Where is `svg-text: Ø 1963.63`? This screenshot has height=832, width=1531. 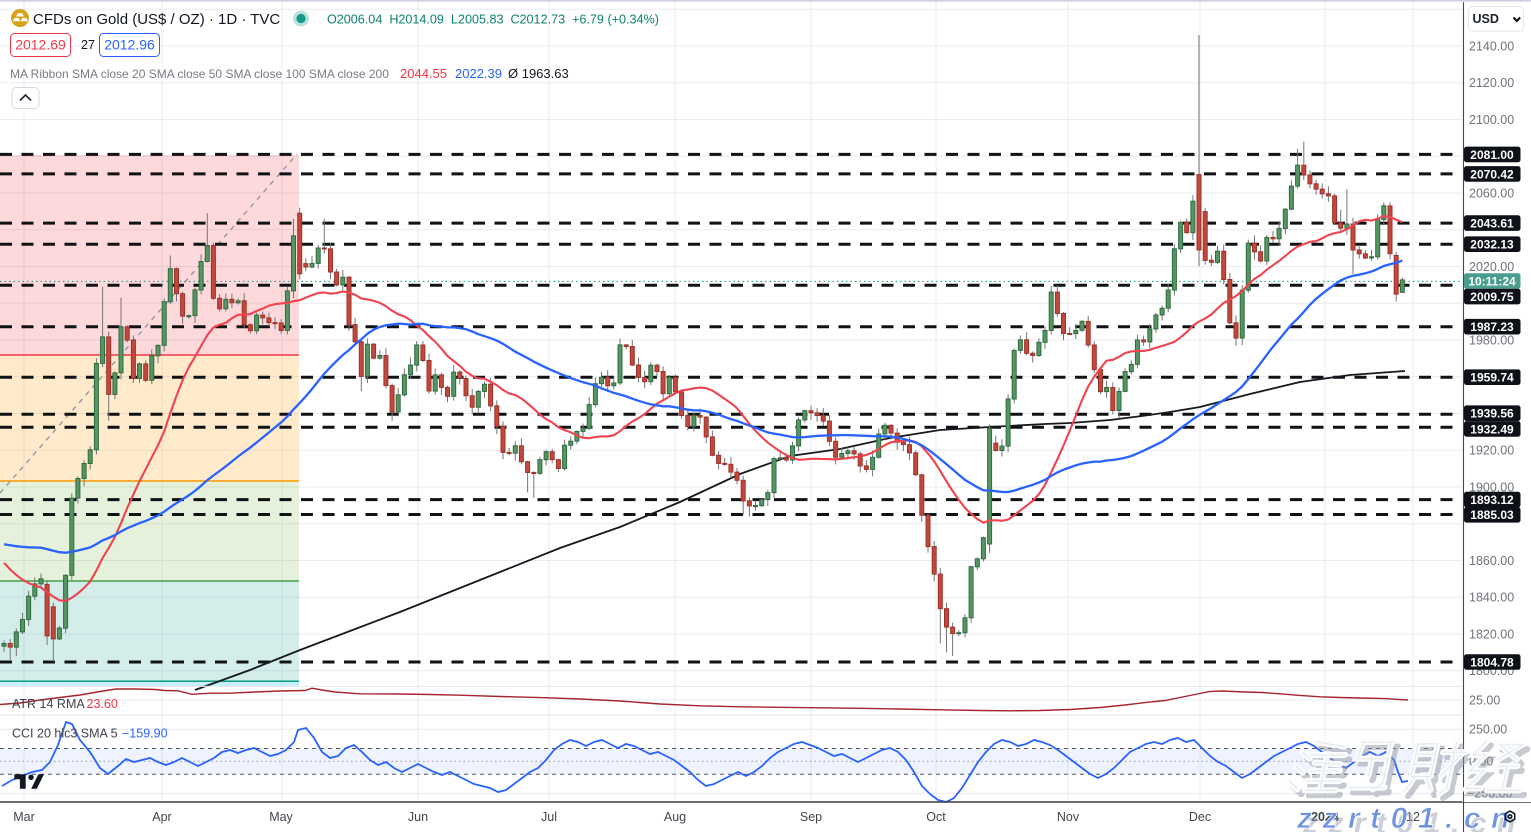
svg-text: Ø 1963.63 is located at coordinates (538, 73).